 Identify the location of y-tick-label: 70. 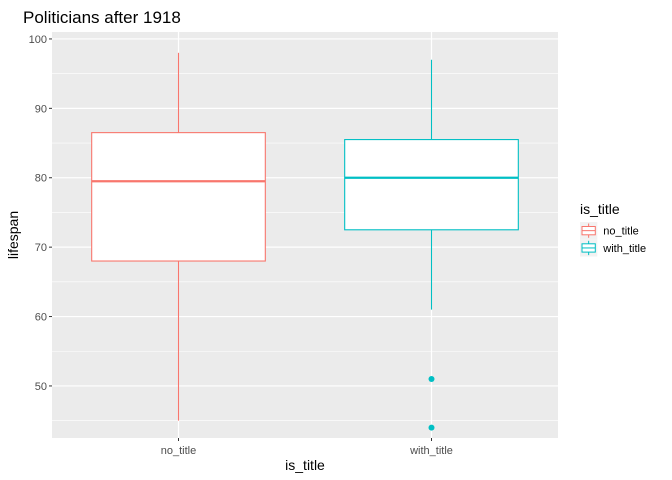
(41, 248).